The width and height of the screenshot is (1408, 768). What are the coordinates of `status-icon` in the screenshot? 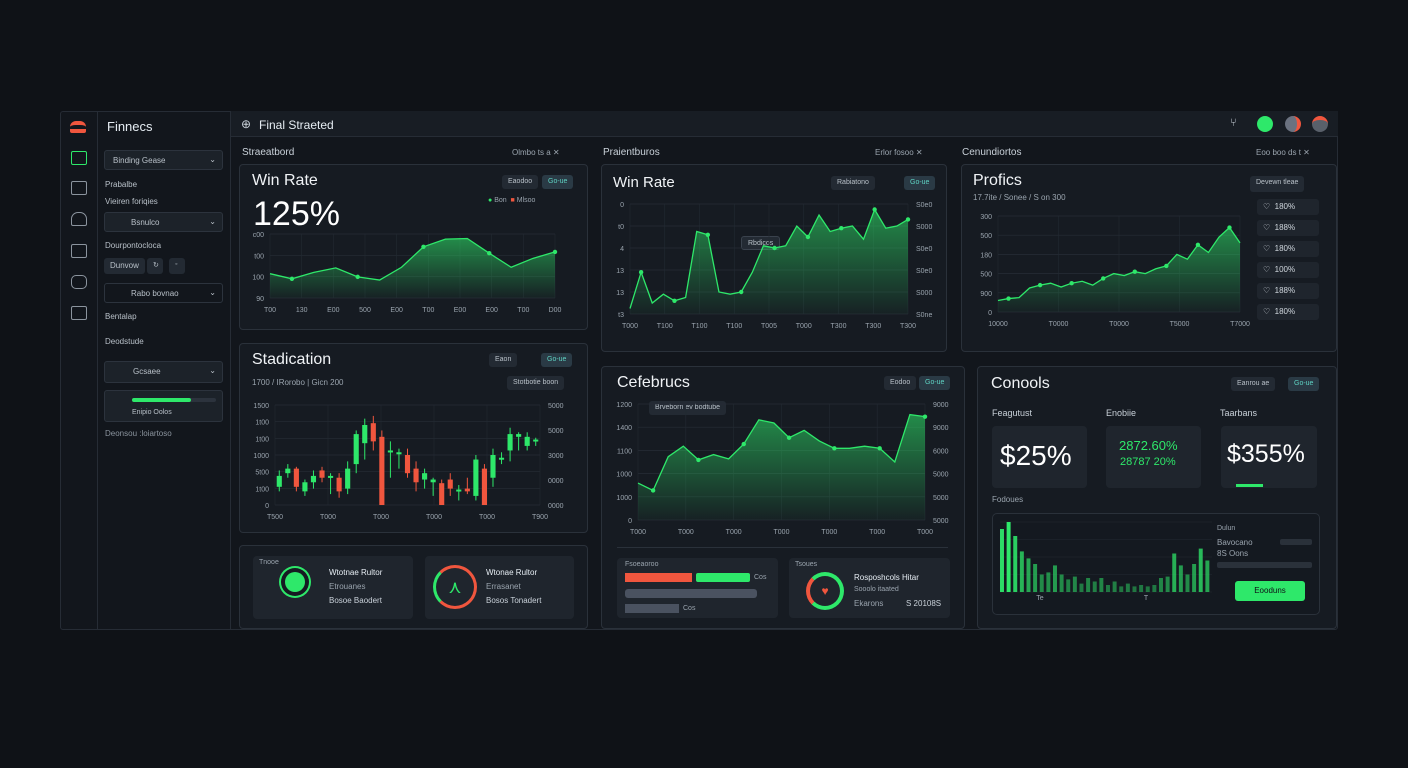 It's located at (1265, 124).